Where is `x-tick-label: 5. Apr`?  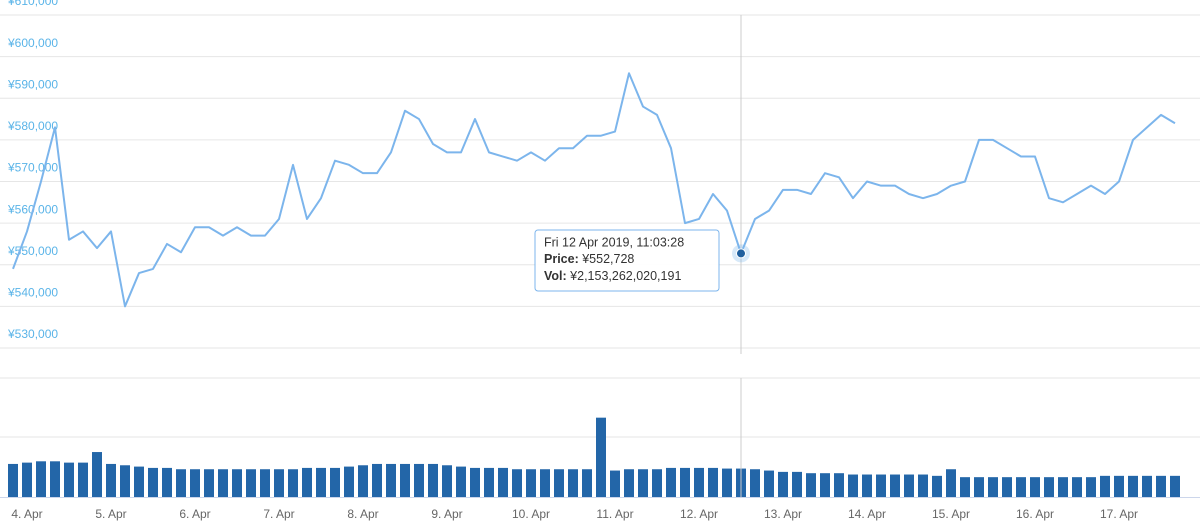 x-tick-label: 5. Apr is located at coordinates (110, 514).